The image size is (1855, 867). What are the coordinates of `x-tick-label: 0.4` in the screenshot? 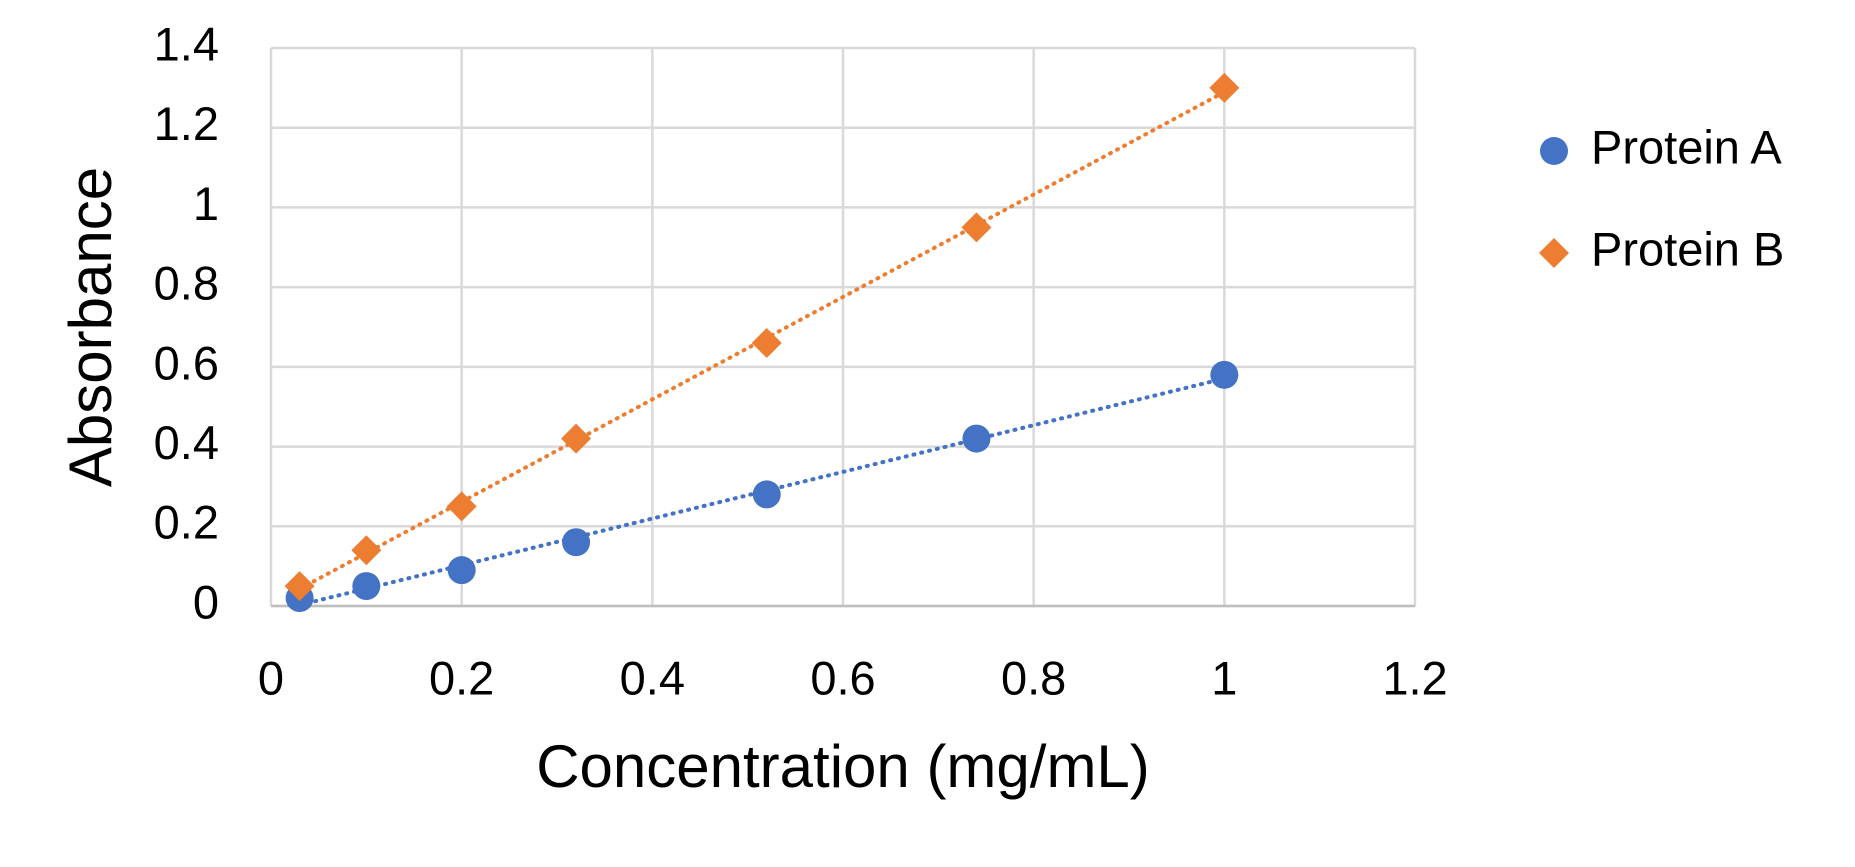 It's located at (652, 677).